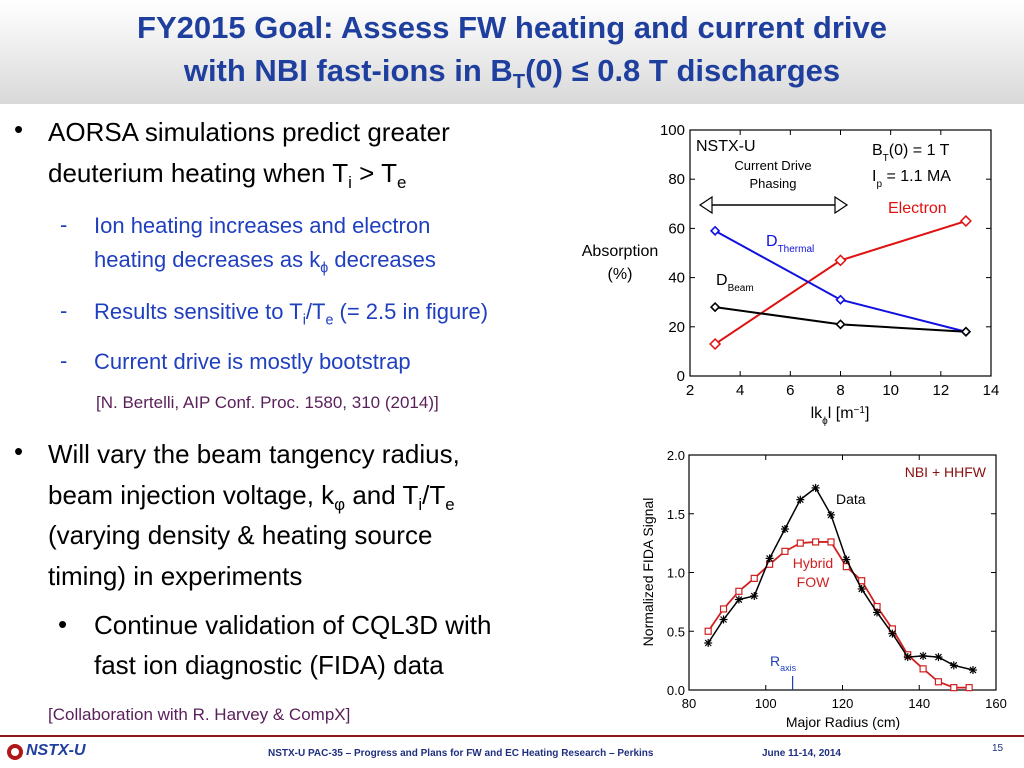 The image size is (1024, 768). Describe the element at coordinates (735, 283) in the screenshot. I see `d-beam-series-label: DBeam` at that location.